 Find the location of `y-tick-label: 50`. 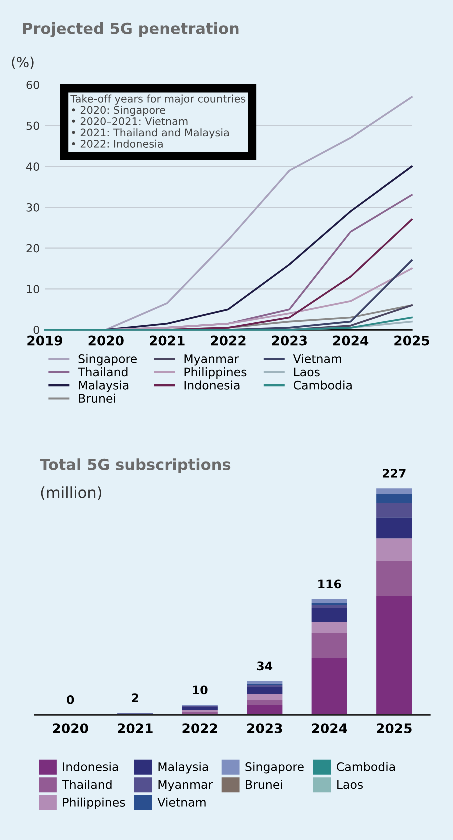

y-tick-label: 50 is located at coordinates (33, 126).